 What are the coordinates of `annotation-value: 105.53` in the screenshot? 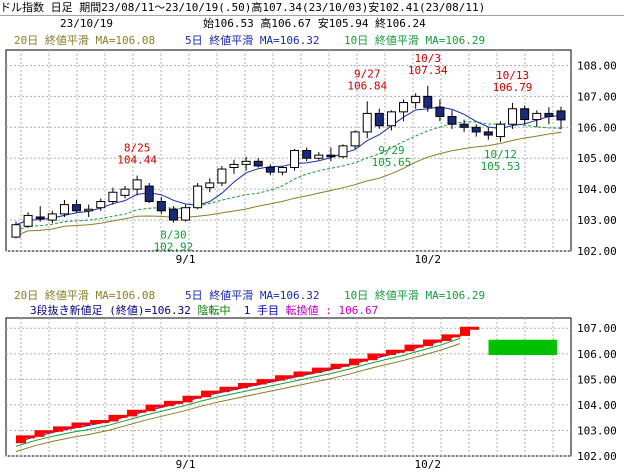 It's located at (501, 166).